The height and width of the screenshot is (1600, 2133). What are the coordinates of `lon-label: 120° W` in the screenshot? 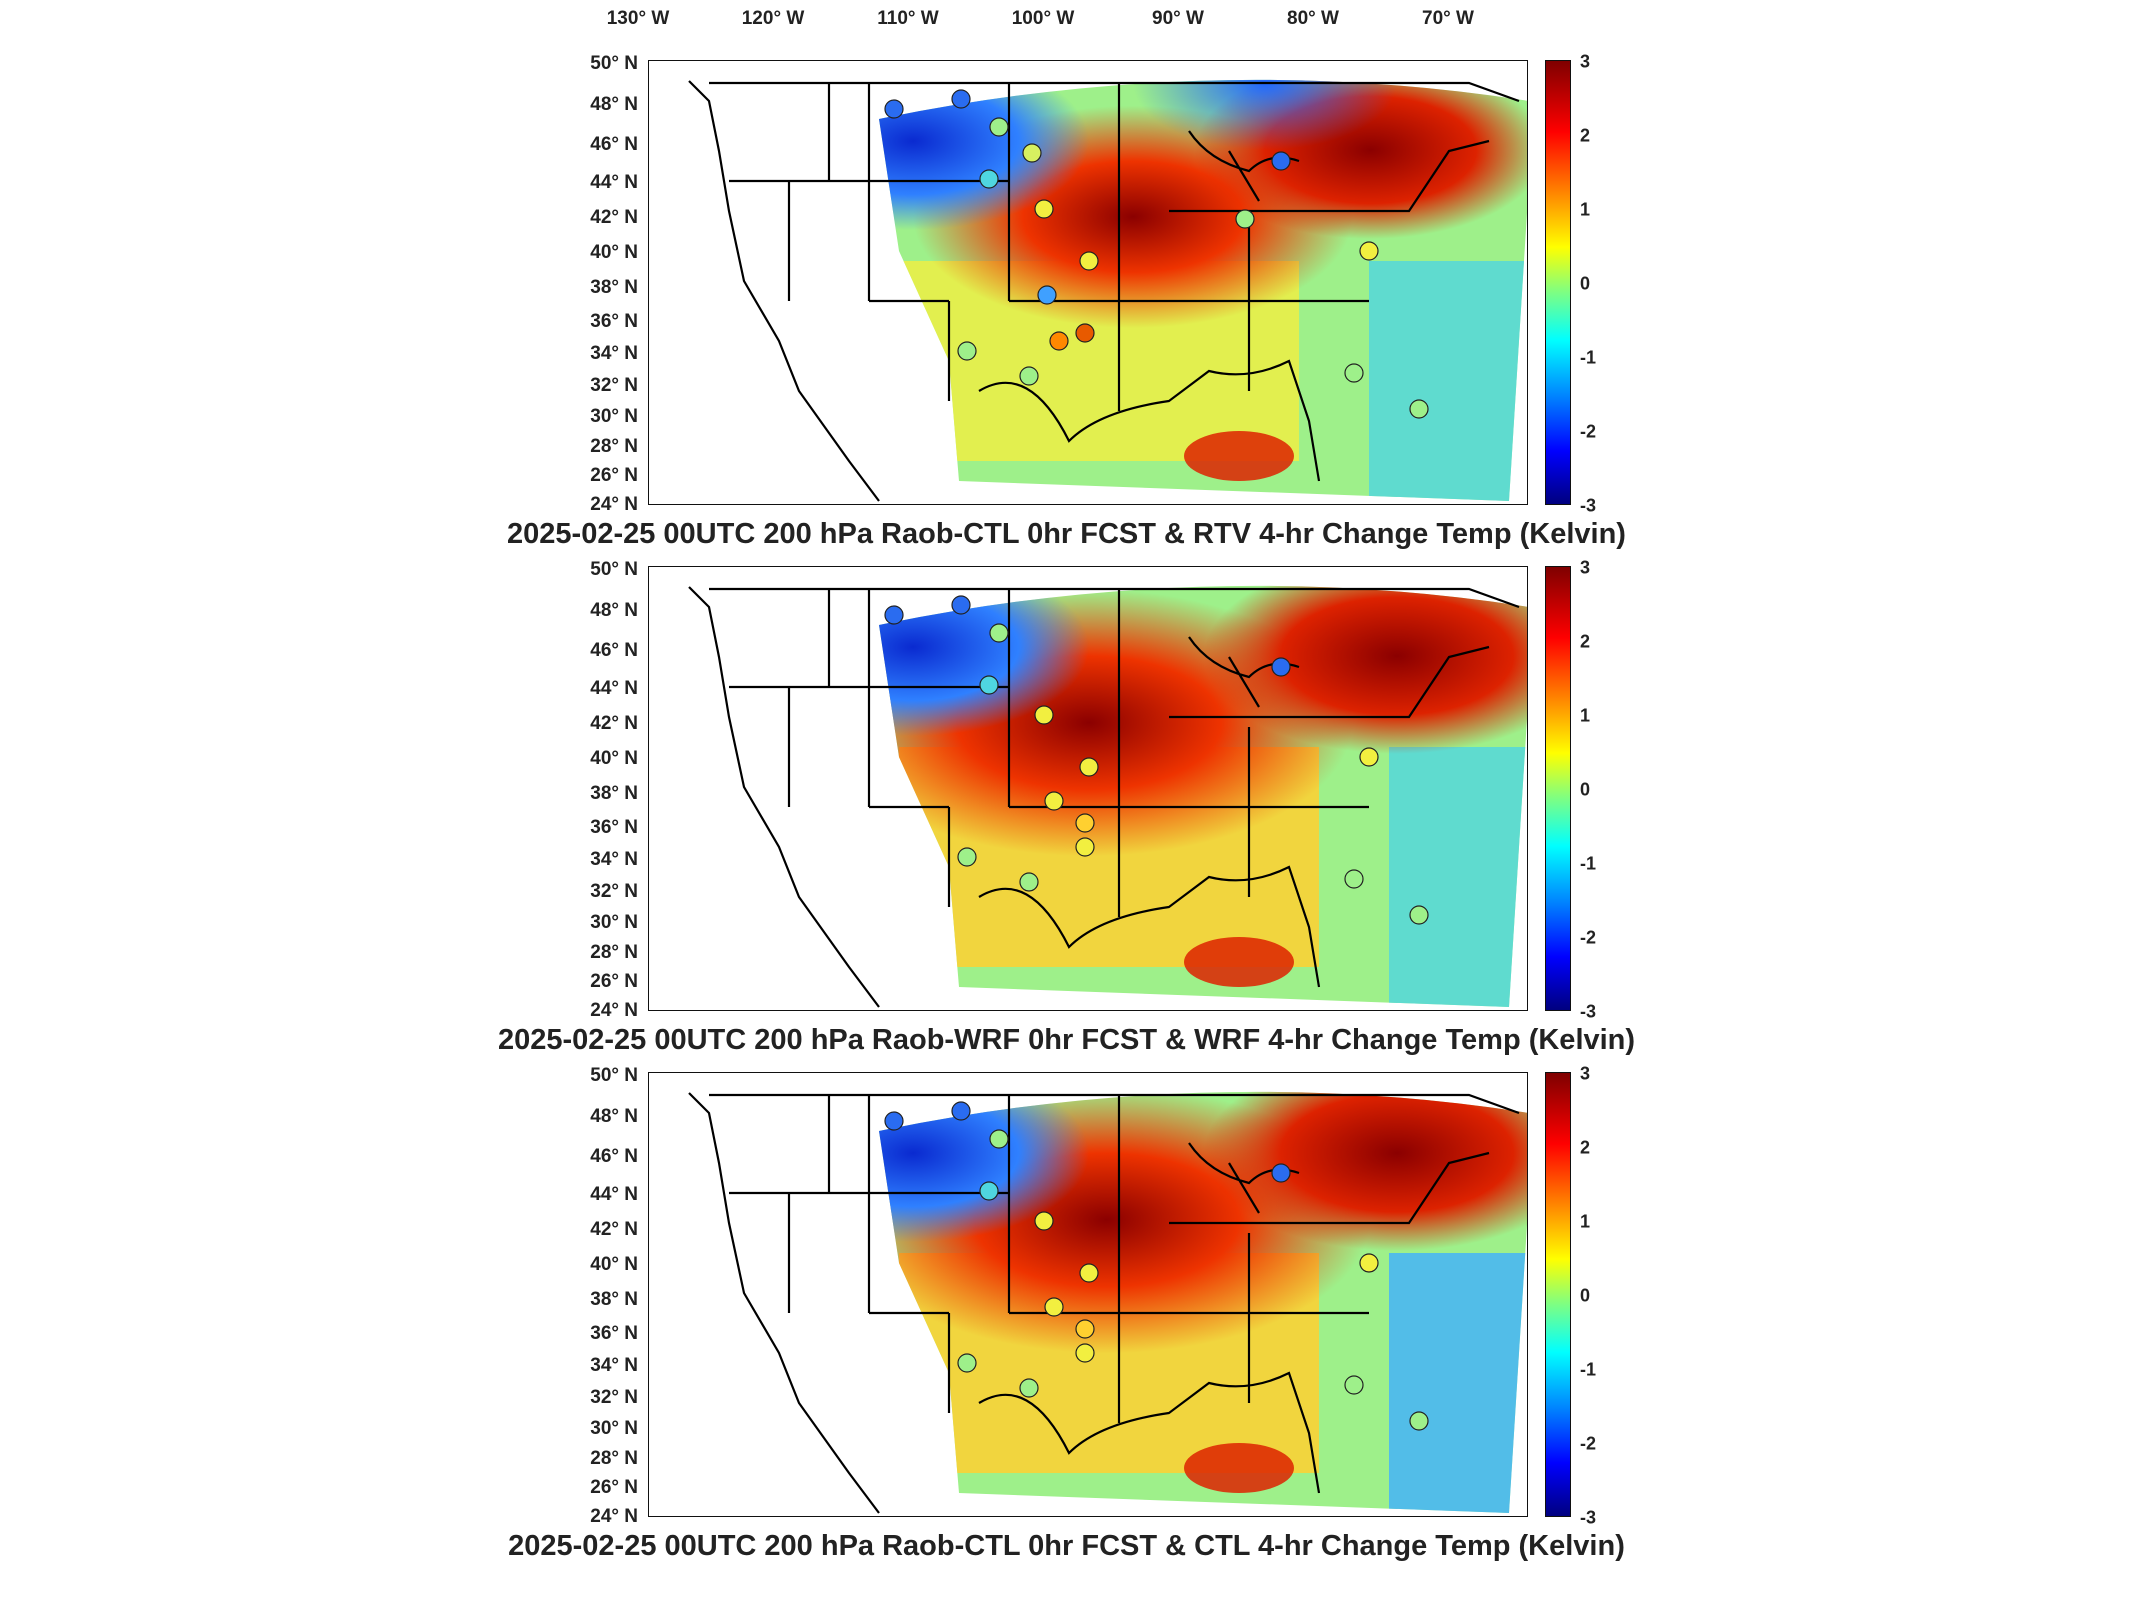 It's located at (773, 18).